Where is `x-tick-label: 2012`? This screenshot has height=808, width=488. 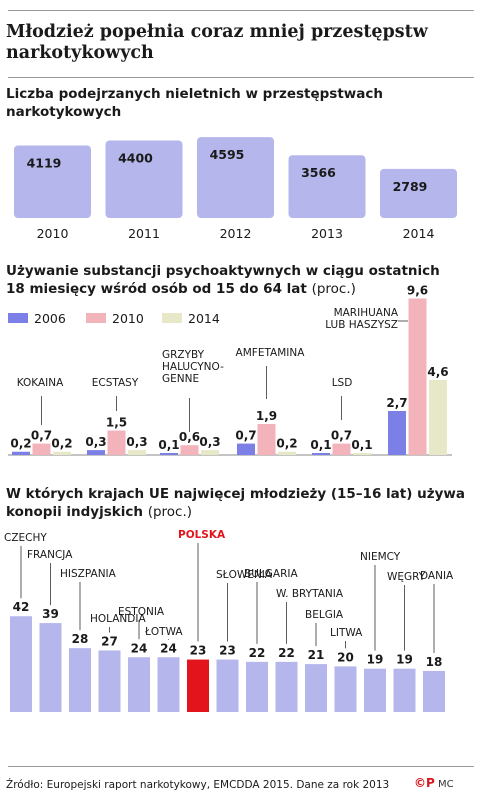
x-tick-label: 2012 is located at coordinates (236, 233).